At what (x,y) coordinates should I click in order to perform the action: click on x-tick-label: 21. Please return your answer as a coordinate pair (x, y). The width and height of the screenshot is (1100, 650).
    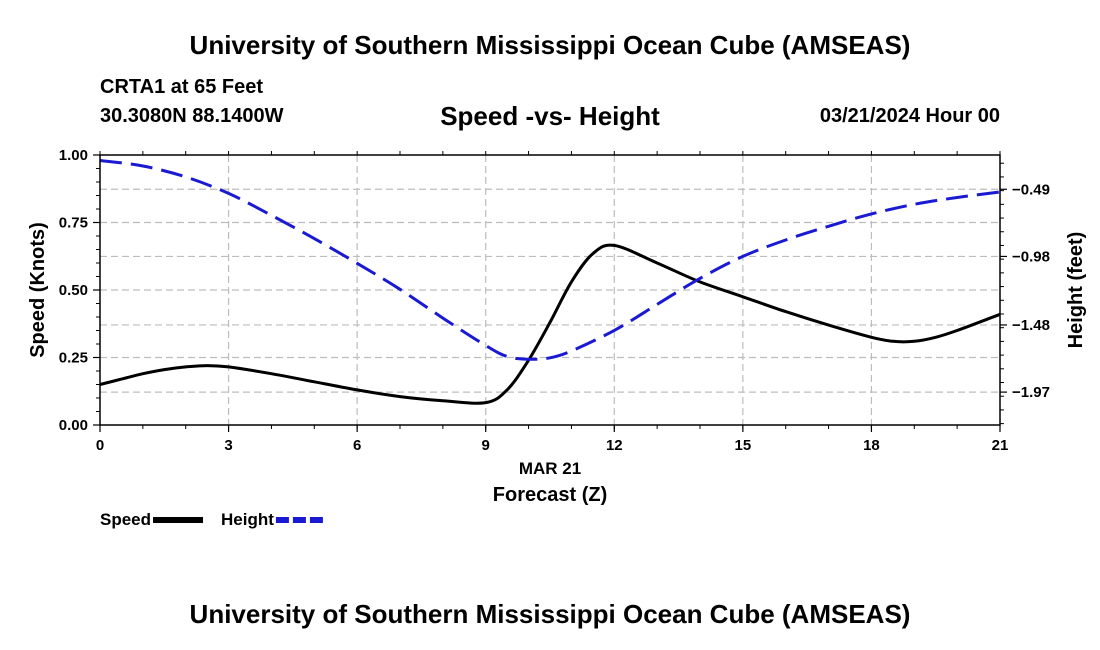
    Looking at the image, I should click on (1000, 445).